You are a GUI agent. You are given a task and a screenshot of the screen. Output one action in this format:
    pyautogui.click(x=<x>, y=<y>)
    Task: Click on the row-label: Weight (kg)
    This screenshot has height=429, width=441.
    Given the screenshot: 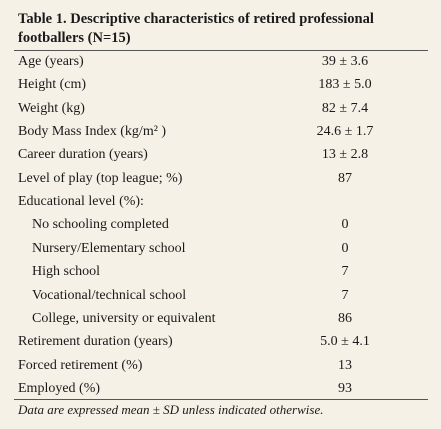 What is the action you would take?
    pyautogui.click(x=51, y=108)
    